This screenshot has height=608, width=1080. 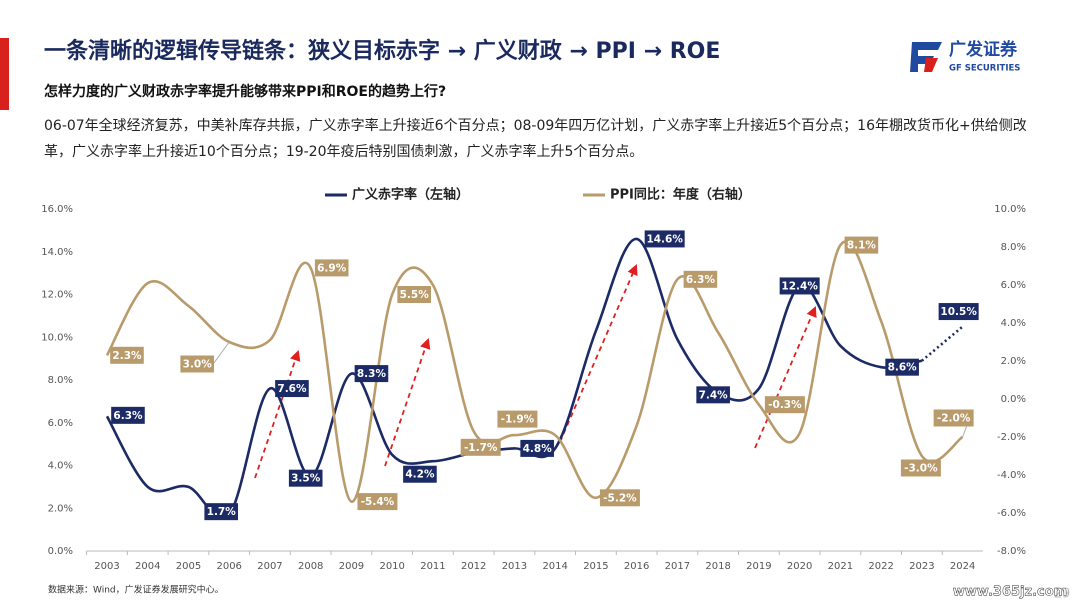 I want to click on x-tick-label: 2015, so click(x=595, y=566).